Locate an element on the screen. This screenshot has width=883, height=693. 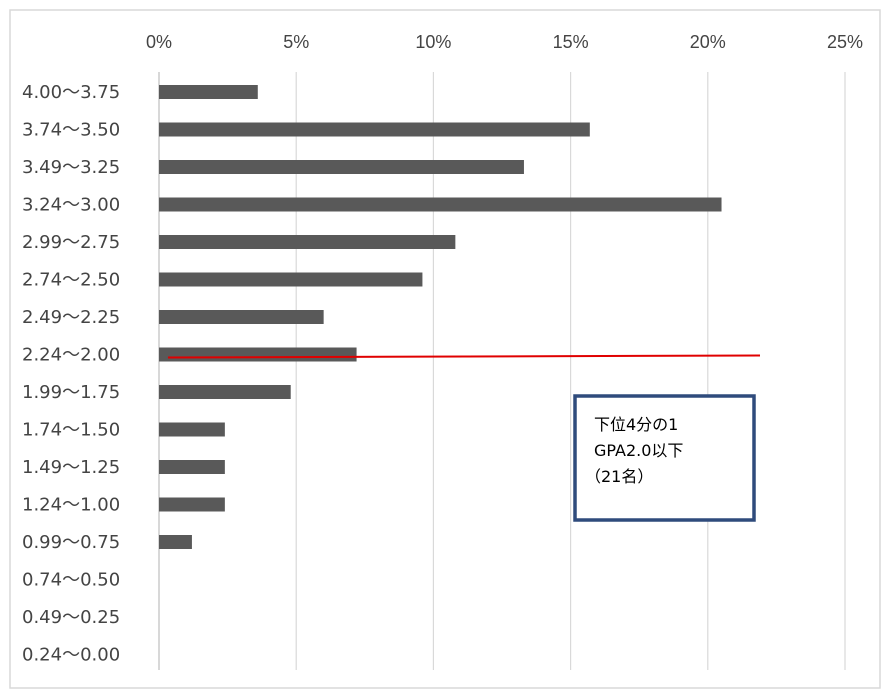
reference-line is located at coordinates (464, 356).